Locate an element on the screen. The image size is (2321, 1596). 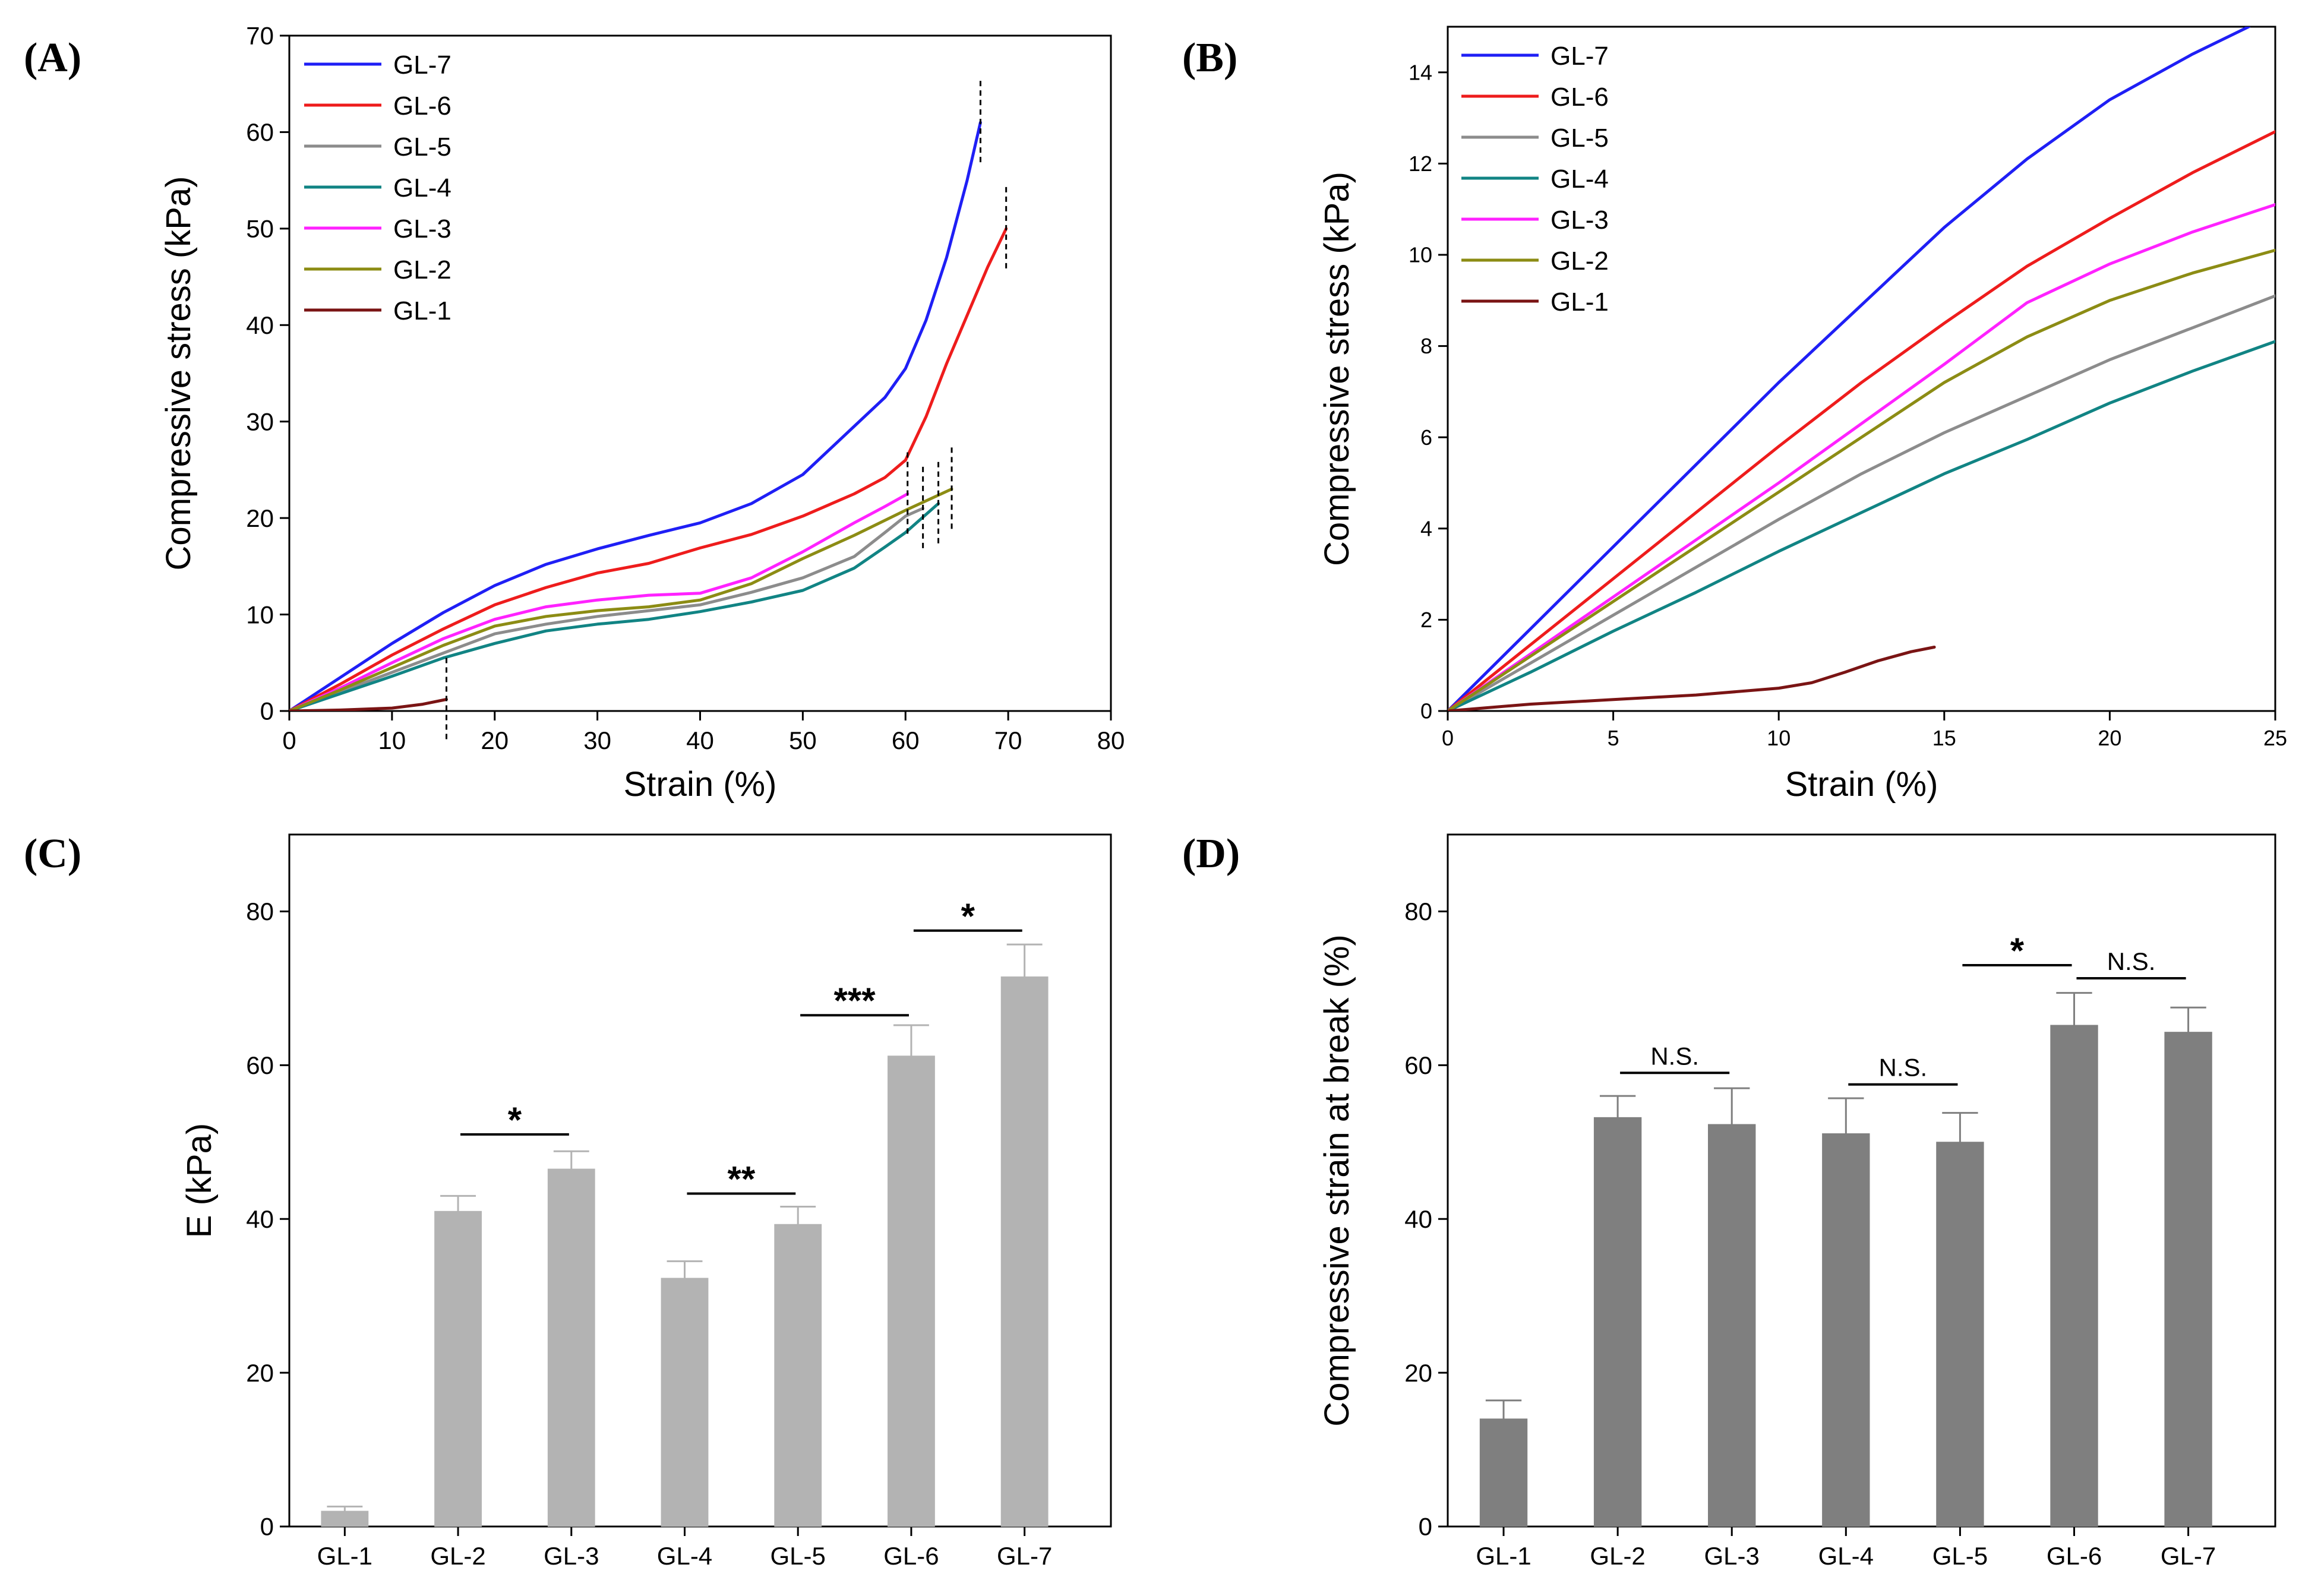
x-tick-label: GL-7 is located at coordinates (1024, 1556).